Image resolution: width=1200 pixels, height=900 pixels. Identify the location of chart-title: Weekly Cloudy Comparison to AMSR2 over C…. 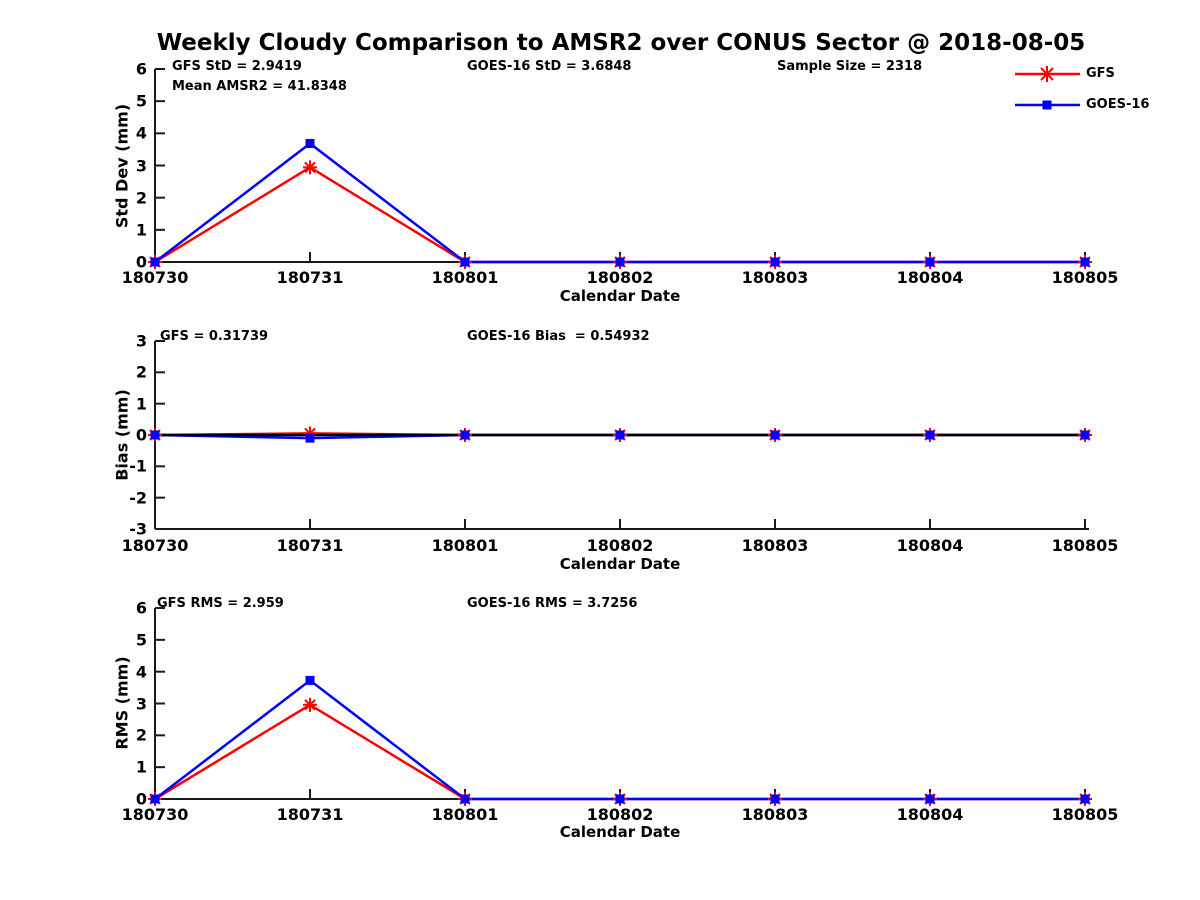
(621, 43).